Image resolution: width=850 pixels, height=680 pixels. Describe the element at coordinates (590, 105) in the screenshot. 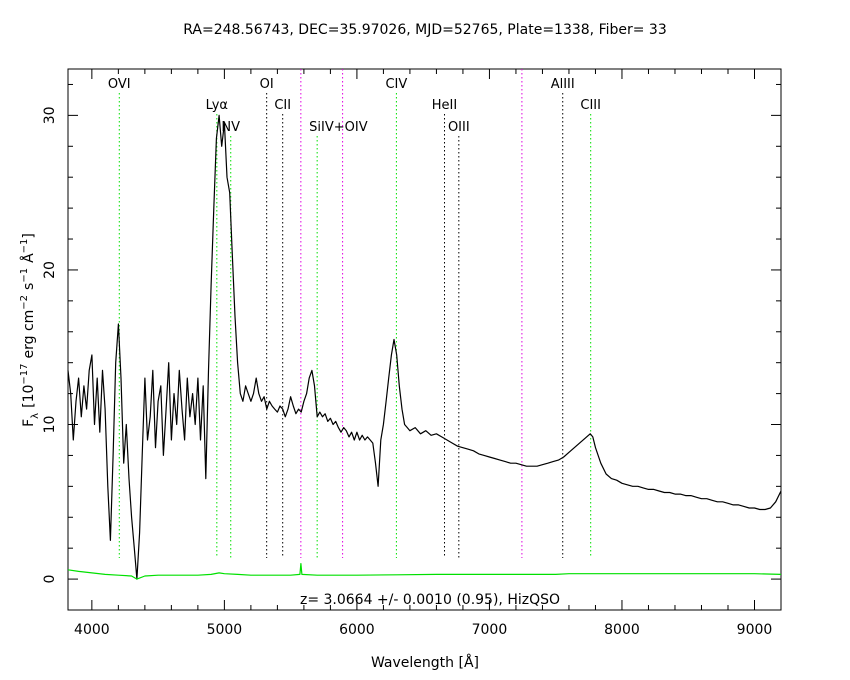

I see `line-label-13: CIII` at that location.